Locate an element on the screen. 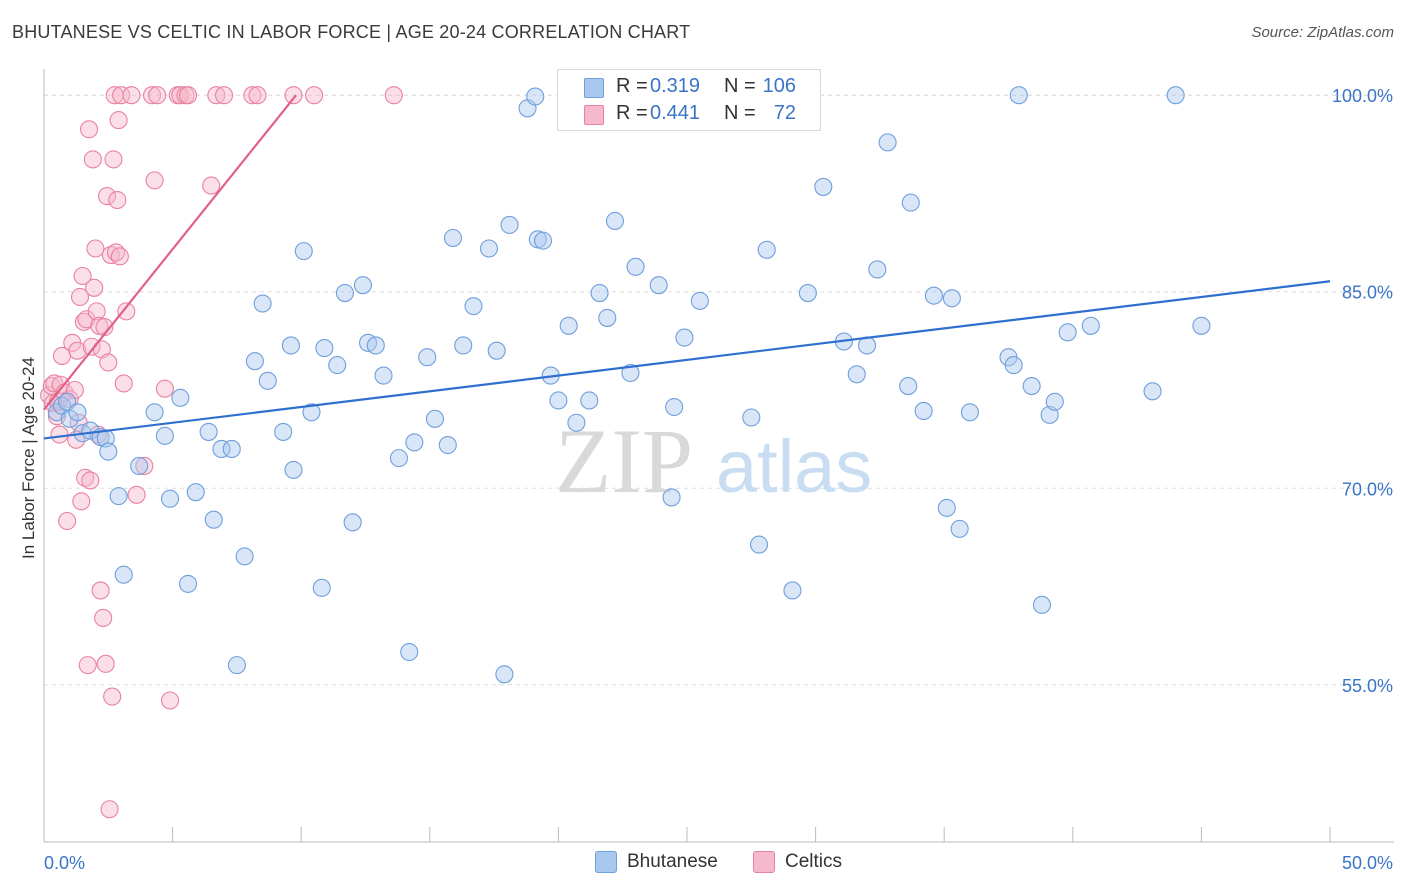 The height and width of the screenshot is (892, 1406). n-value: 106 is located at coordinates (779, 86).